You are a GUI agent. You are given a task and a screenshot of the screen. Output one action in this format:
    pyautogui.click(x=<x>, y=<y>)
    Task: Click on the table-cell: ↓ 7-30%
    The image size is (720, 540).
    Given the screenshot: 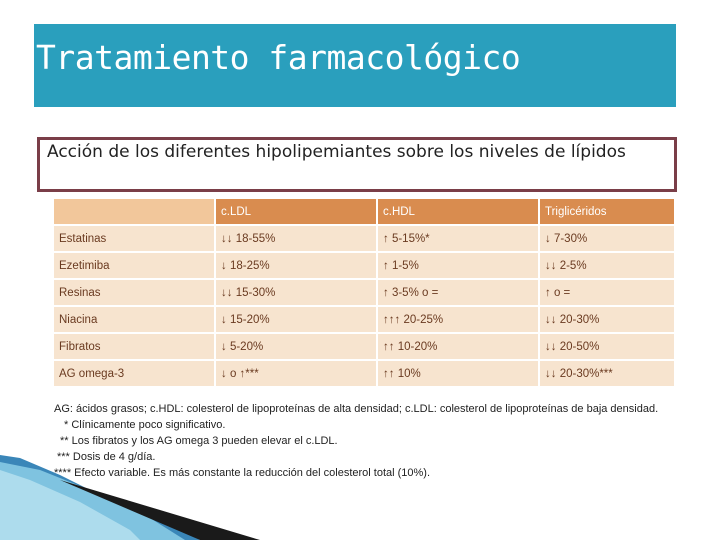 What is the action you would take?
    pyautogui.click(x=607, y=238)
    